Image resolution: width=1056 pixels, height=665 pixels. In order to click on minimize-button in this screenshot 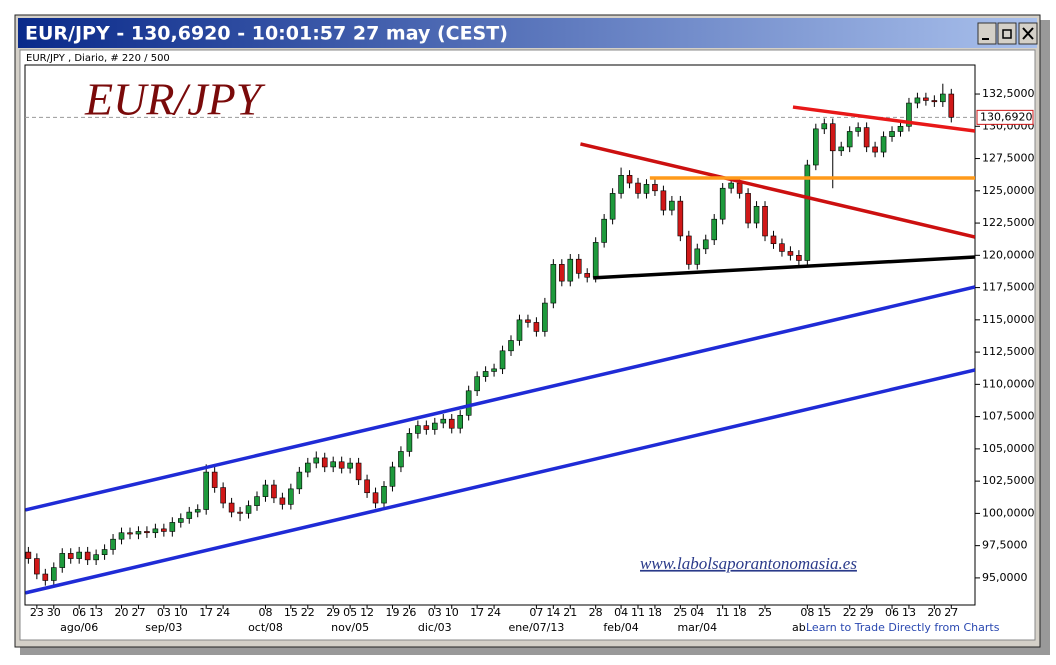, I will do `click(987, 33)`.